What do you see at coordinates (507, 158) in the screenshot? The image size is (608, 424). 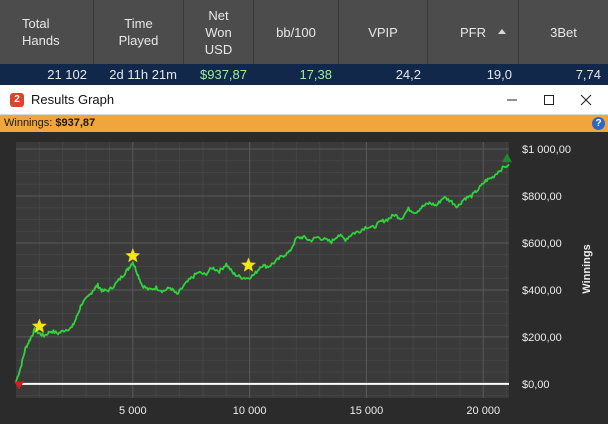 I see `end-marker-icon` at bounding box center [507, 158].